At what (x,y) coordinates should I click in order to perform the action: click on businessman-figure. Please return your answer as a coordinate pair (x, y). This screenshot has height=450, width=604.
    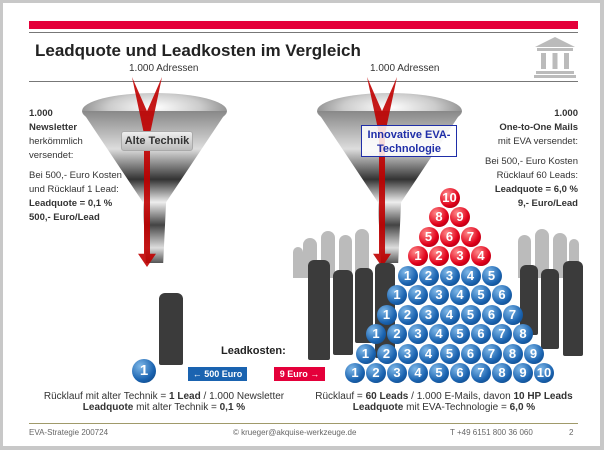
    Looking at the image, I should click on (171, 329).